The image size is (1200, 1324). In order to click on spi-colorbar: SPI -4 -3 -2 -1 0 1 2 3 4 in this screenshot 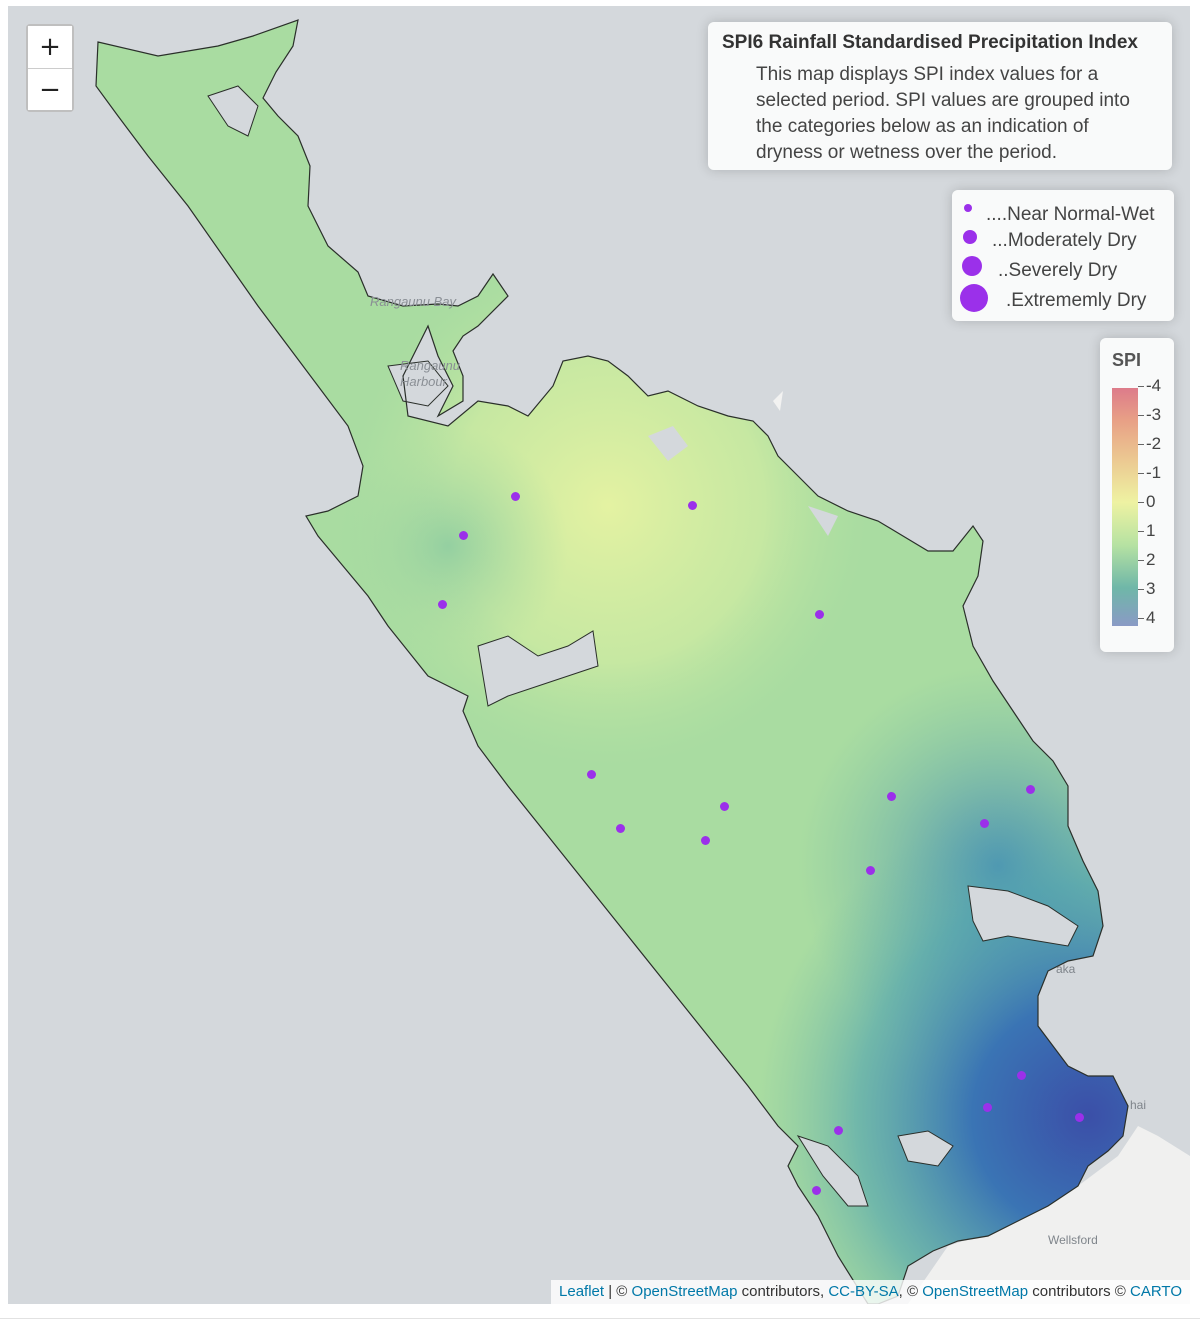, I will do `click(1137, 495)`.